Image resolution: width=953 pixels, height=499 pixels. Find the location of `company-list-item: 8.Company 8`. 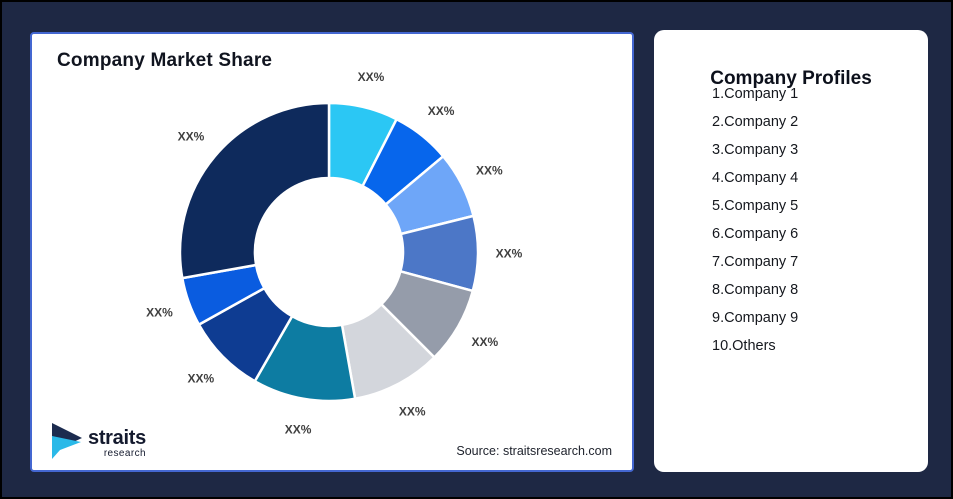

company-list-item: 8.Company 8 is located at coordinates (755, 290).